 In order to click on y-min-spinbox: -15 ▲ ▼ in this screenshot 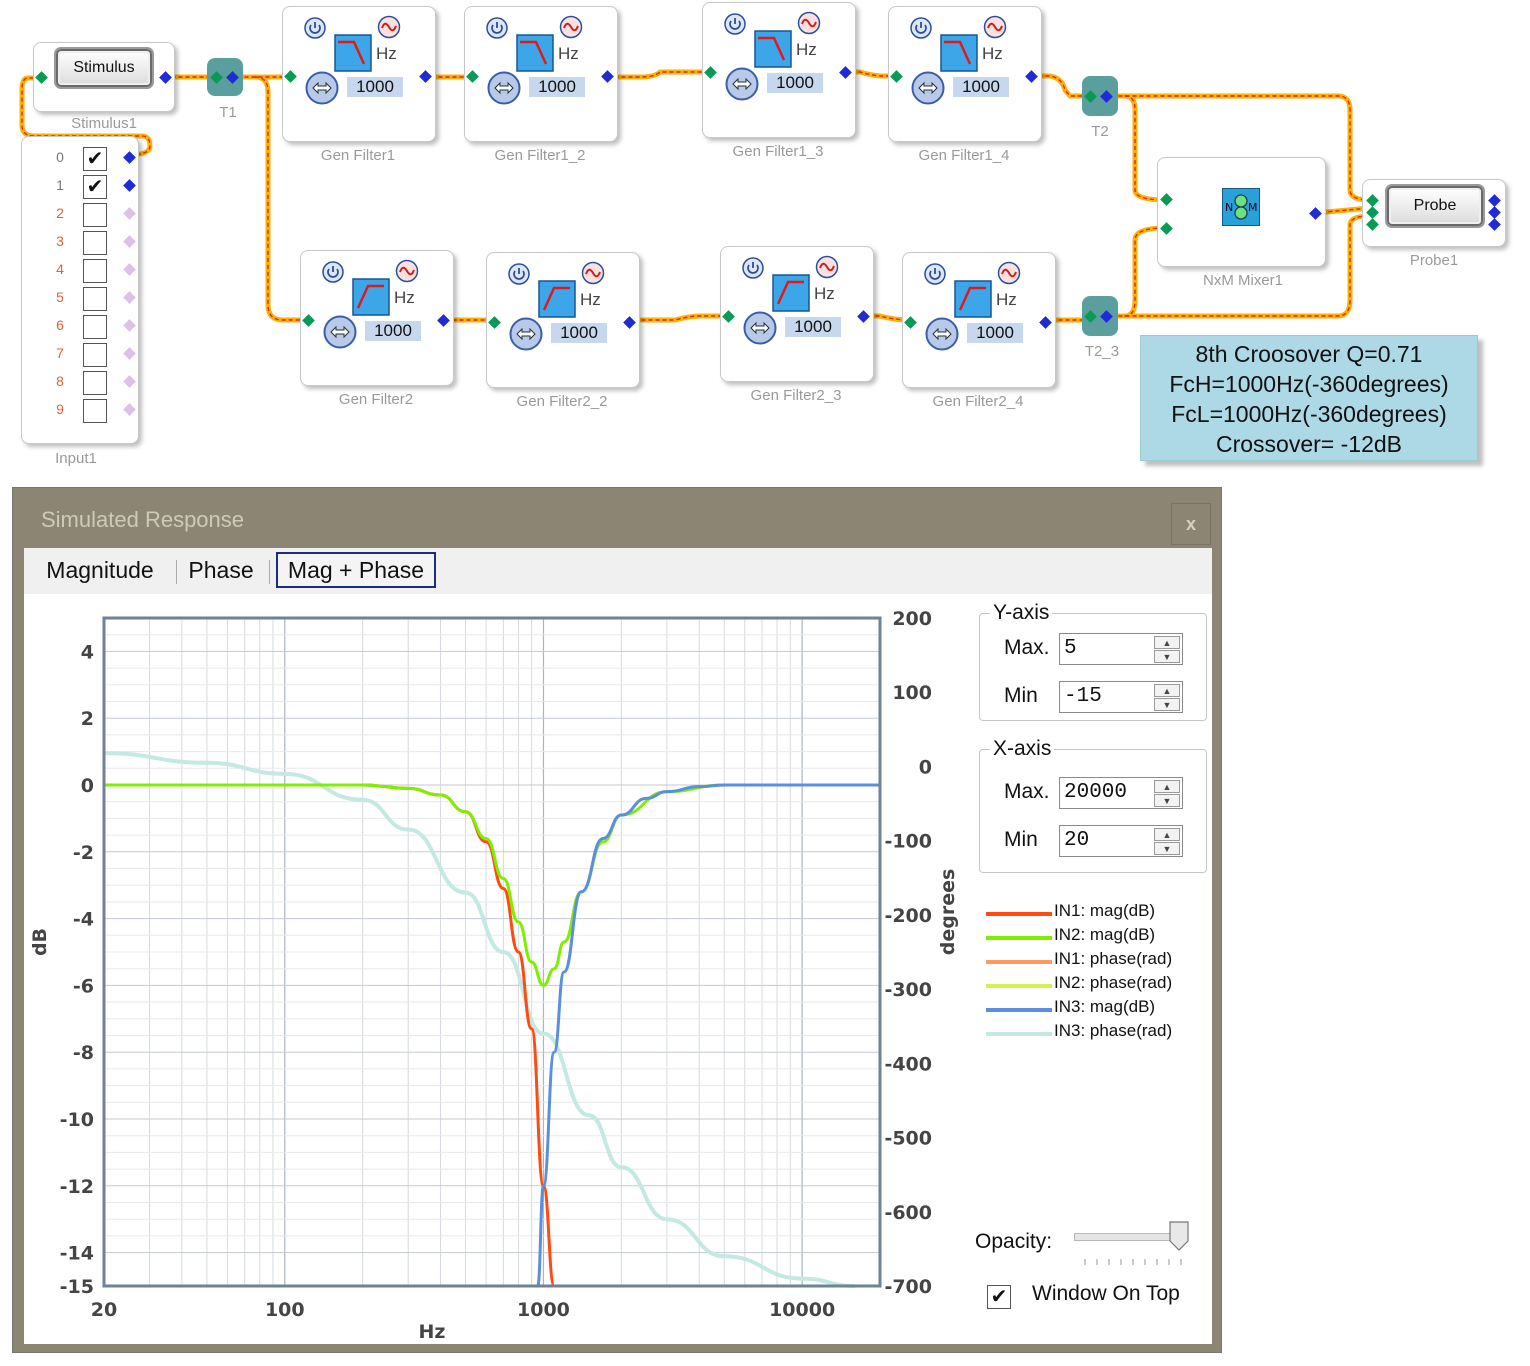, I will do `click(1121, 697)`.